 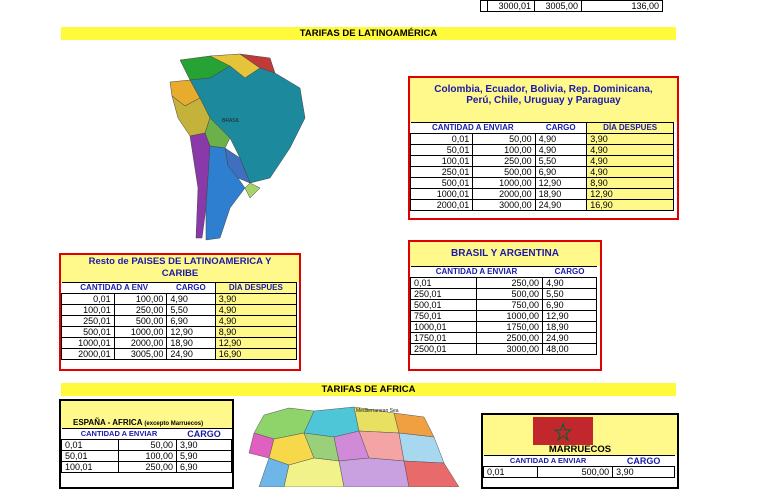 I want to click on map-label: BRASIL, so click(x=231, y=121).